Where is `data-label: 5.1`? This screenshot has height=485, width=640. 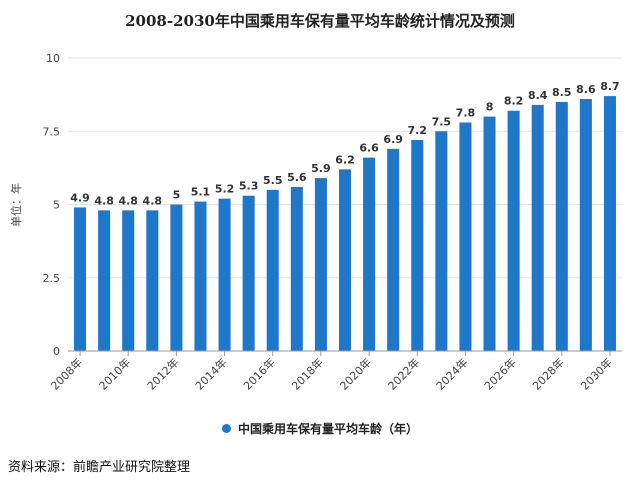
data-label: 5.1 is located at coordinates (201, 192).